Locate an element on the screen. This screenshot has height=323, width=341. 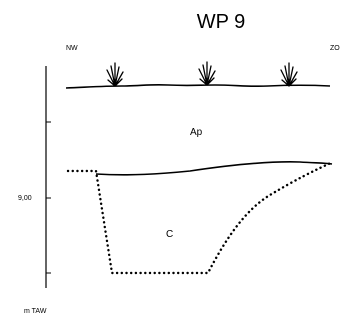
axis-unit-label: m TAW is located at coordinates (35, 311).